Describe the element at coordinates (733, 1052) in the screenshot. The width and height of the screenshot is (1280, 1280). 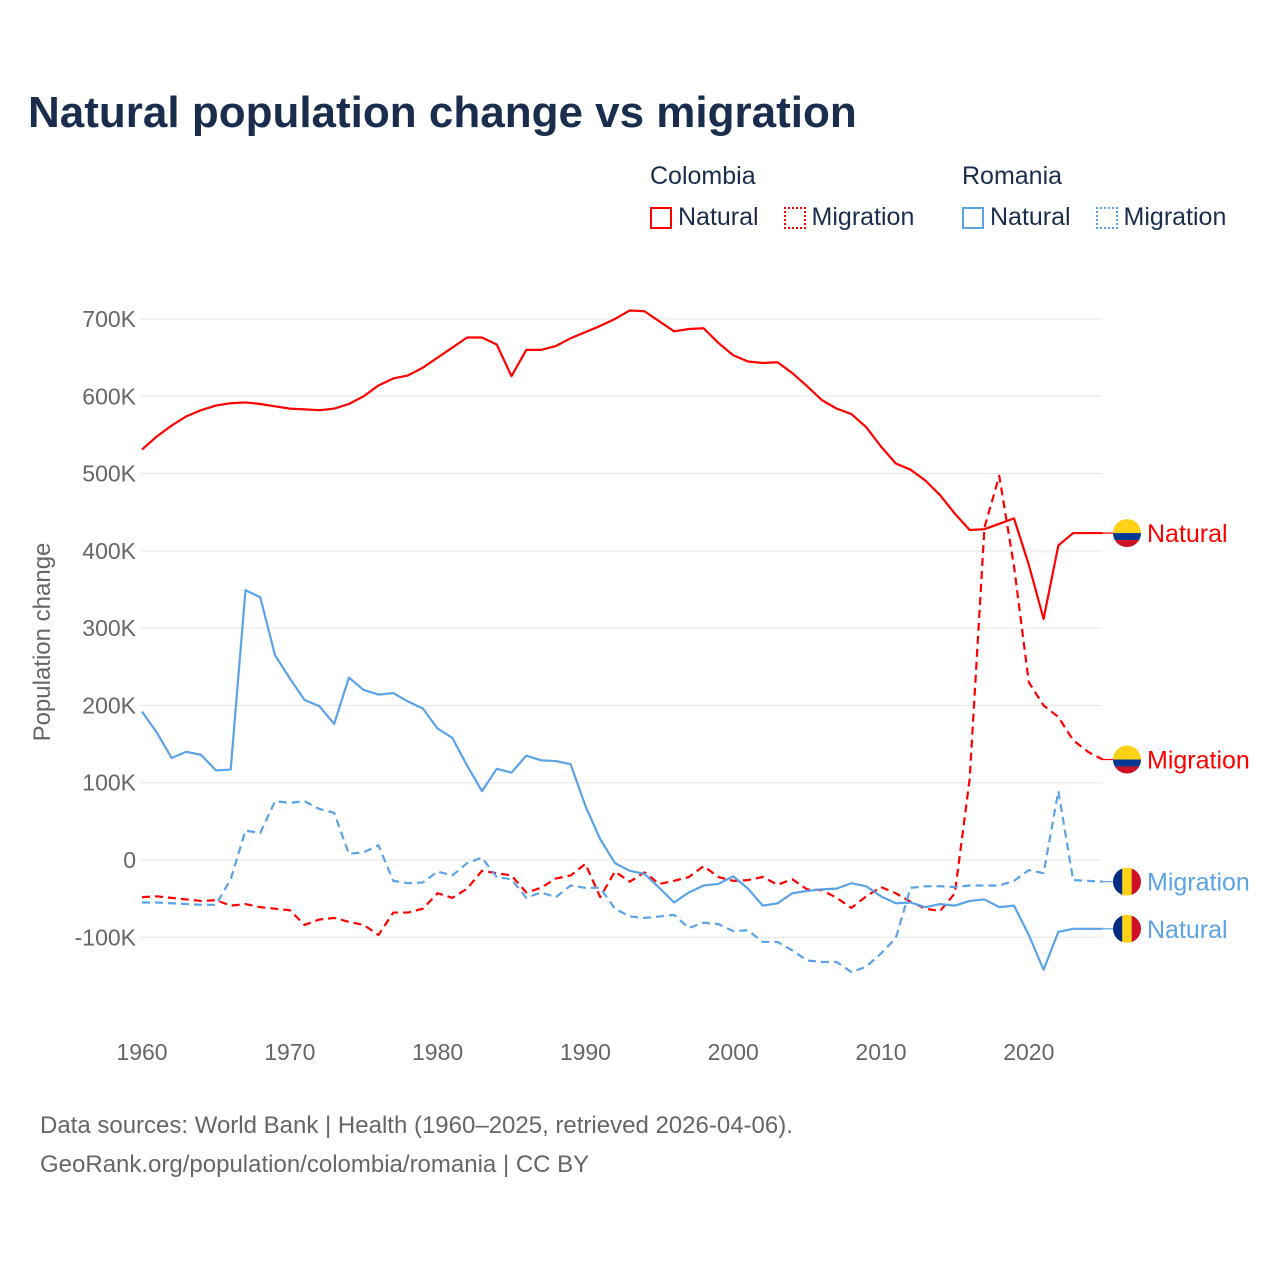
I see `x-tick-label: 2000` at that location.